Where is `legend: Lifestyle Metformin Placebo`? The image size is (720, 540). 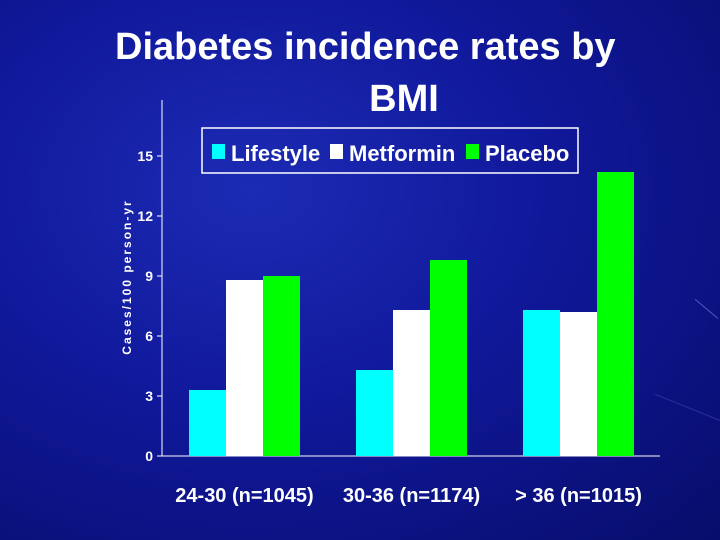
legend: Lifestyle Metformin Placebo is located at coordinates (390, 150).